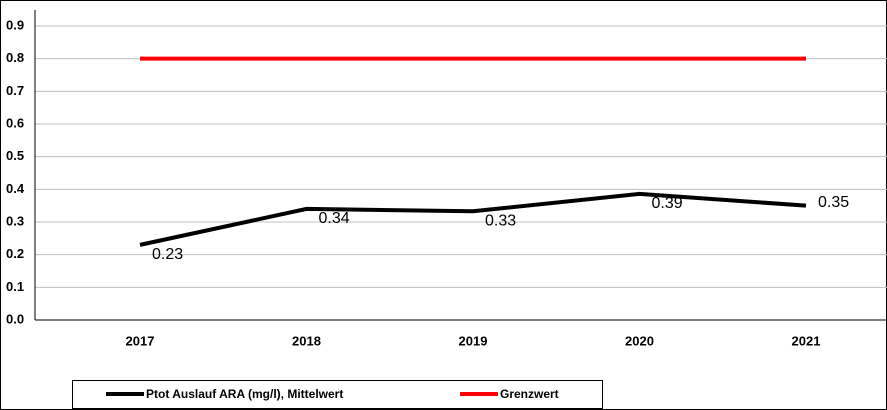 This screenshot has height=410, width=887. What do you see at coordinates (334, 218) in the screenshot?
I see `data-label: 0.34` at bounding box center [334, 218].